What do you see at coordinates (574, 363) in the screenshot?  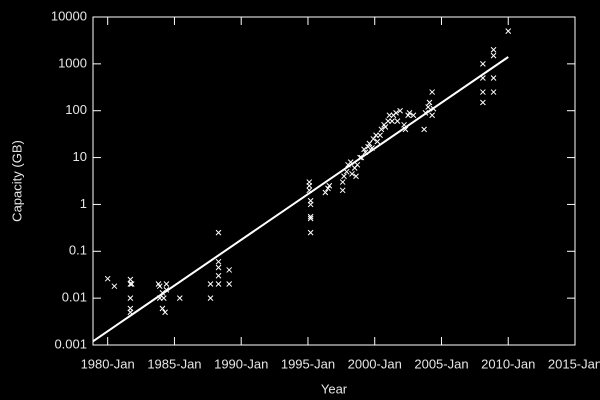 I see `x-tick-label: 2015-Jan` at bounding box center [574, 363].